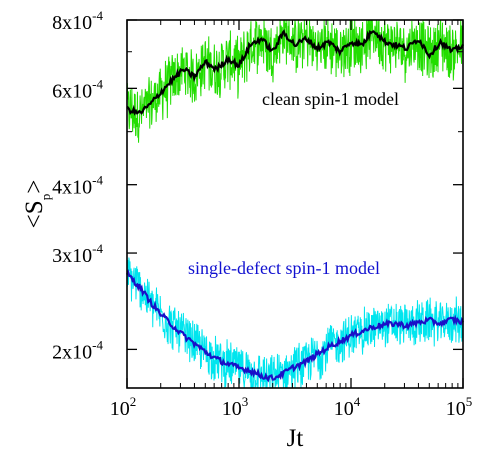 This screenshot has height=451, width=481. I want to click on y-tick-label: 8x10⁻⁴, so click(77, 21).